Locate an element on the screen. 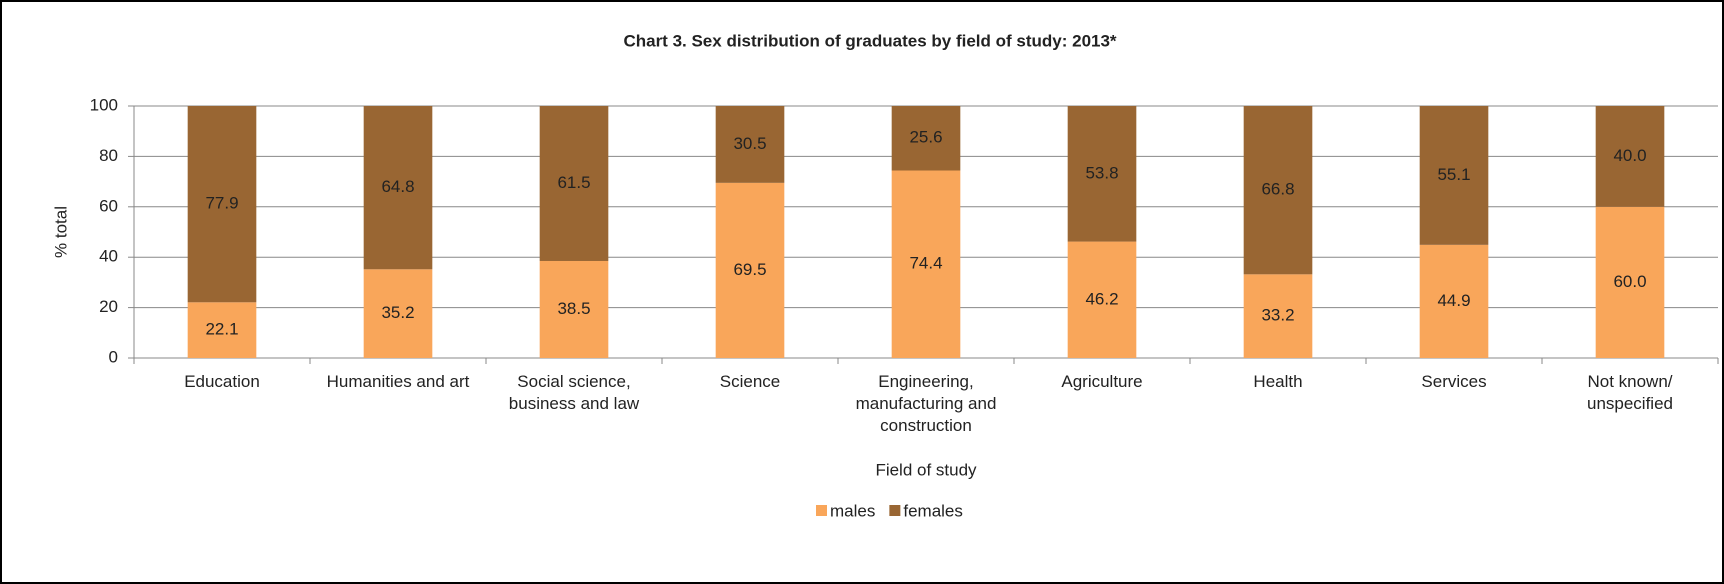 Image resolution: width=1724 pixels, height=584 pixels. data-label: 40.0 is located at coordinates (1629, 155).